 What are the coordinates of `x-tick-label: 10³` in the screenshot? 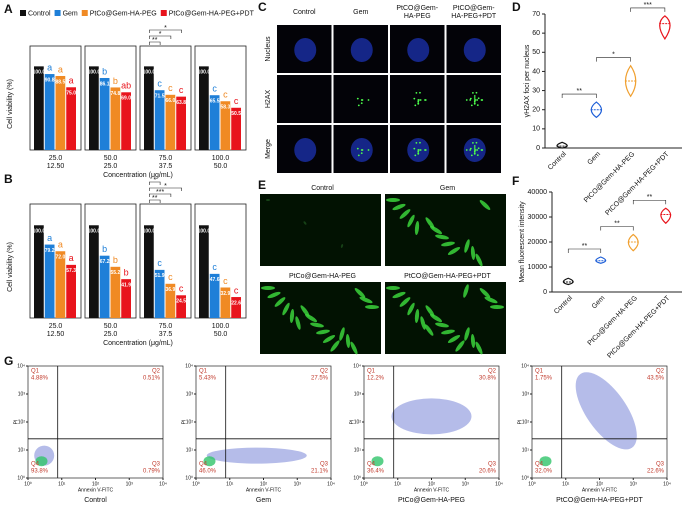 It's located at (466, 484).